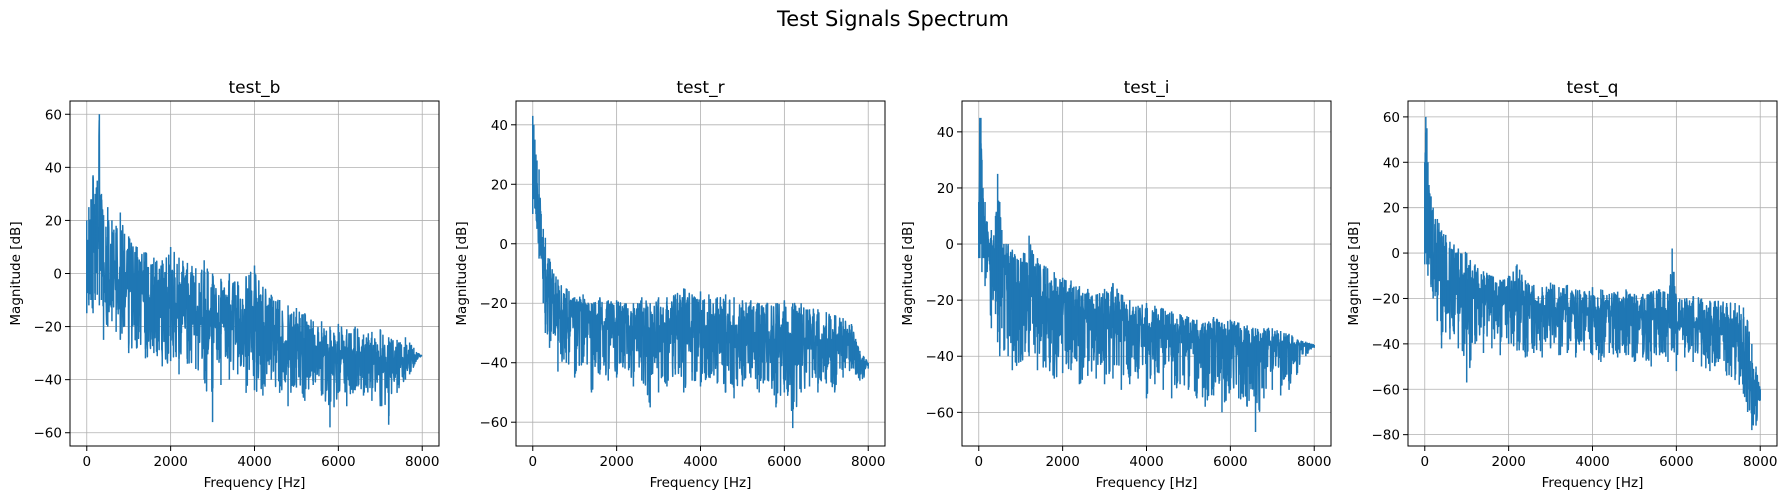 The width and height of the screenshot is (1787, 495). What do you see at coordinates (1386, 436) in the screenshot?
I see `y-tick-label: −80` at bounding box center [1386, 436].